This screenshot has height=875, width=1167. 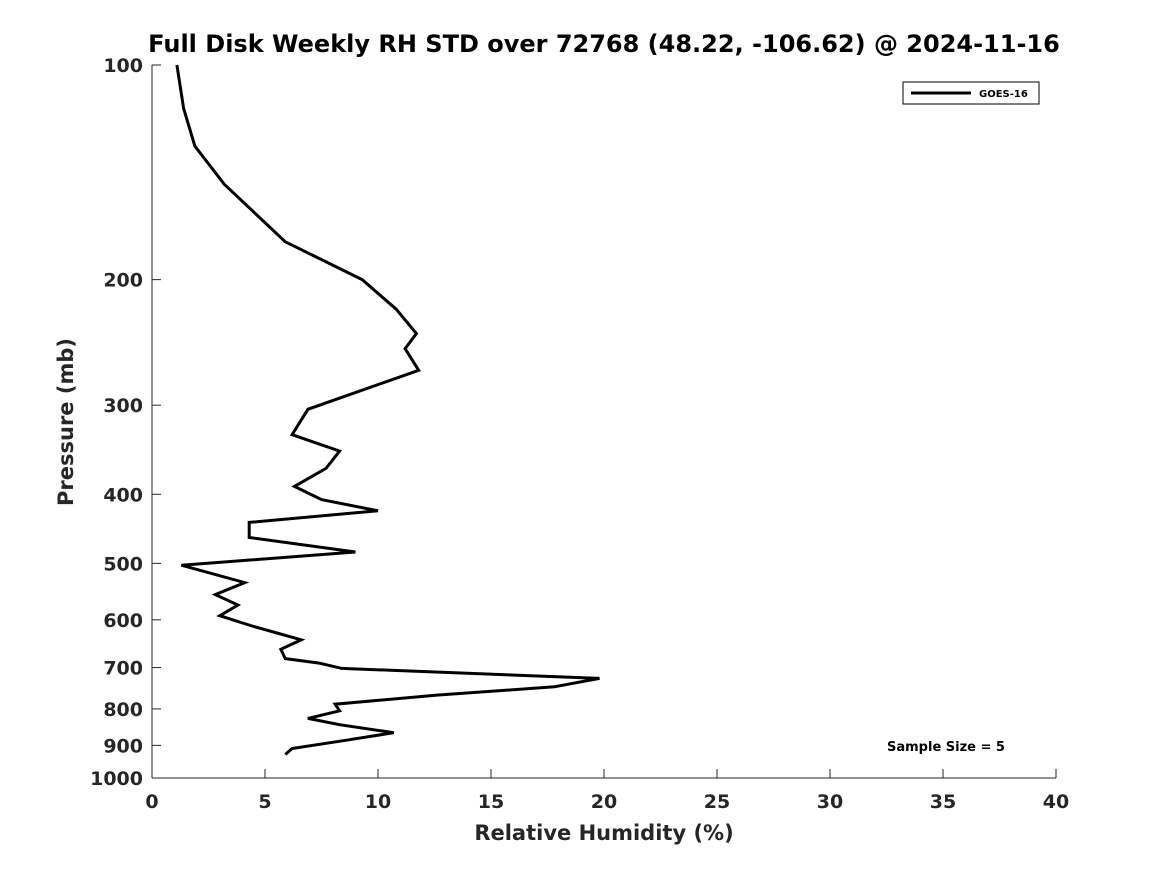 I want to click on x-tick-label: 35, so click(x=943, y=802).